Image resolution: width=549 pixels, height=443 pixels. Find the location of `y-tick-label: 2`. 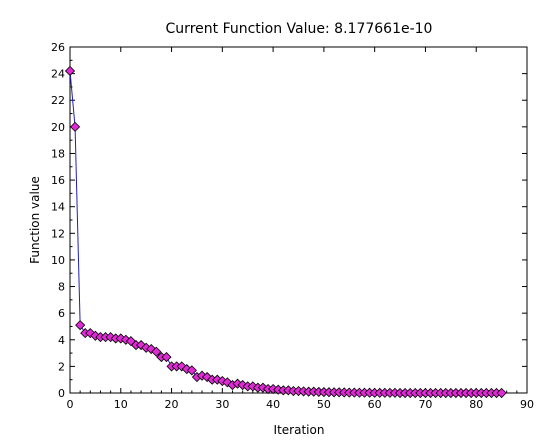

y-tick-label: 2 is located at coordinates (61, 366).